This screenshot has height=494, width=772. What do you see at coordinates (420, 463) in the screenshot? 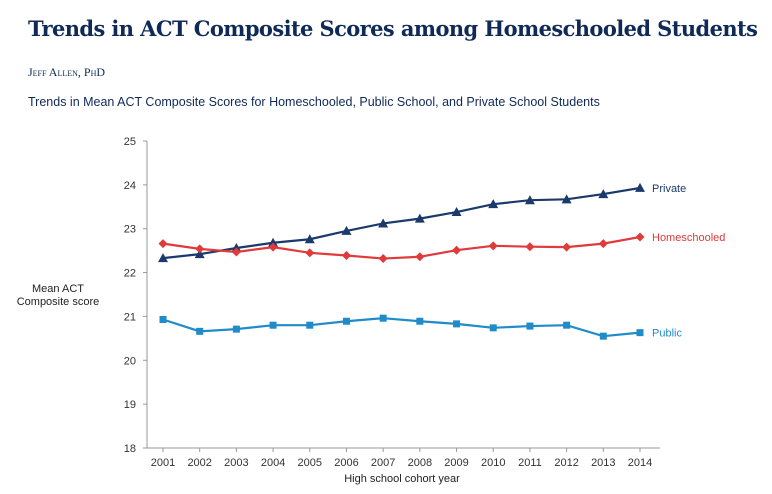
I see `x-tick-label: 2008` at bounding box center [420, 463].